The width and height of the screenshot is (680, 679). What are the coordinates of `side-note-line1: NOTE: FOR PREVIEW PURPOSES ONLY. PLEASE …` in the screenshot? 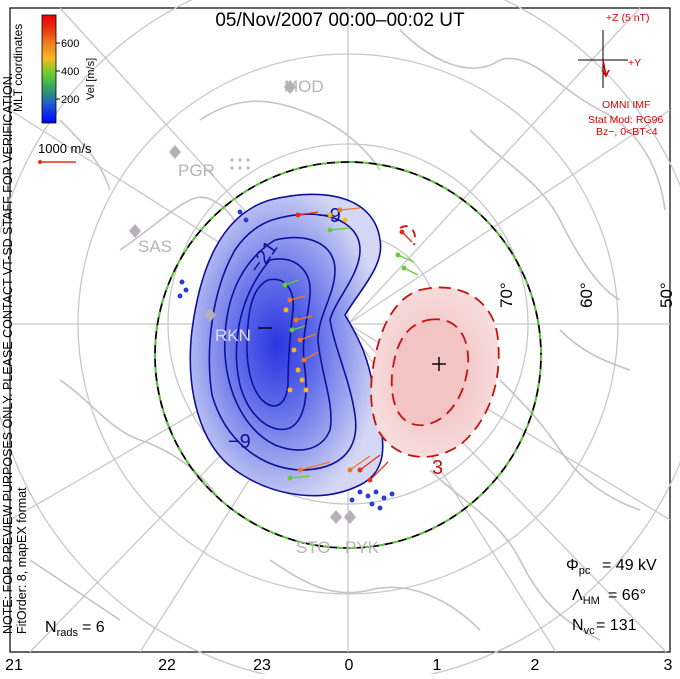 It's located at (8, 353).